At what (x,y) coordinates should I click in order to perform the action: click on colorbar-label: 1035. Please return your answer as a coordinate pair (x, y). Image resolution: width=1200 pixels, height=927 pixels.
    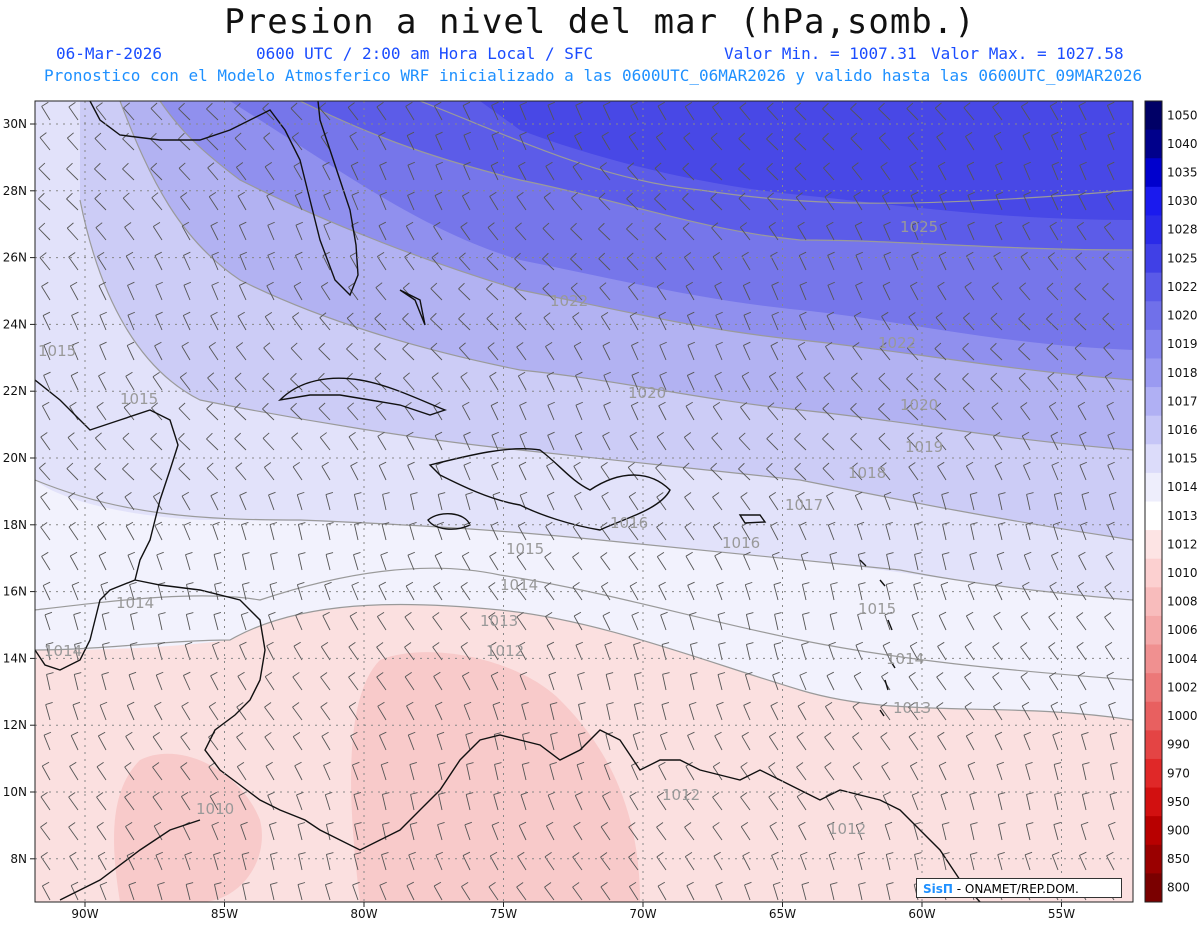
    Looking at the image, I should click on (1182, 173).